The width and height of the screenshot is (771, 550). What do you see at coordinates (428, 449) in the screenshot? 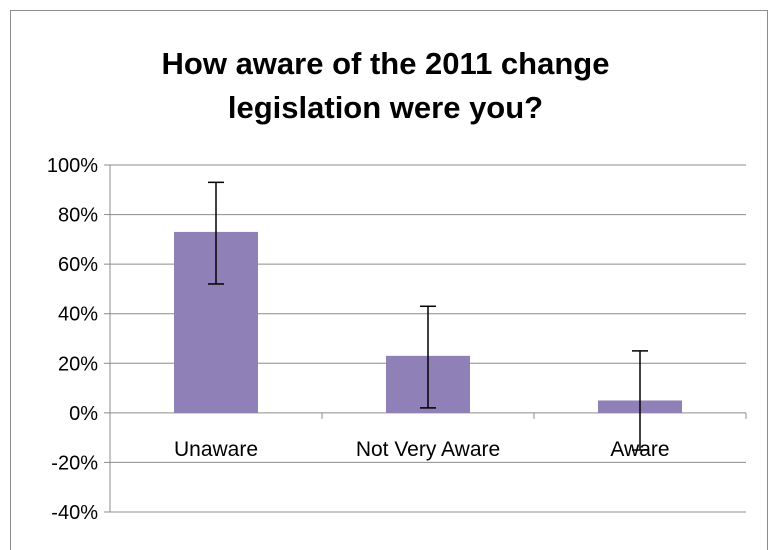
I see `x-category-label: Not Very Aware` at bounding box center [428, 449].